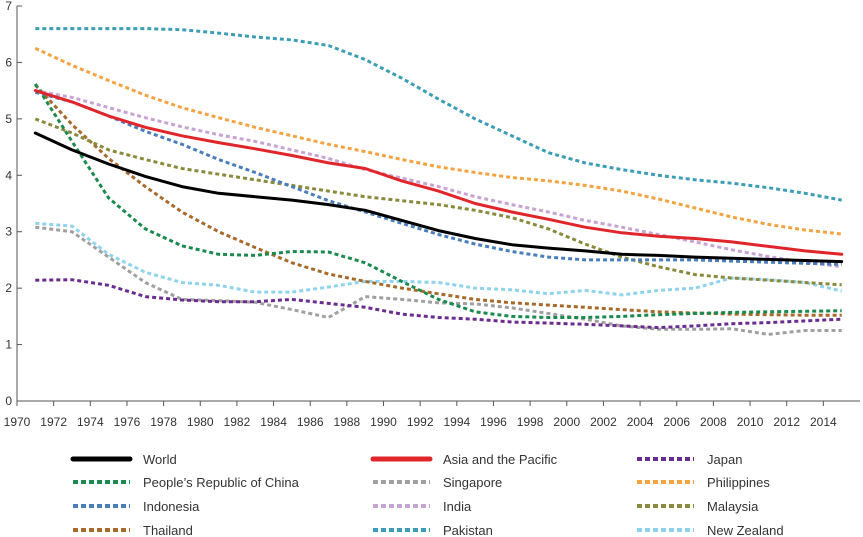  What do you see at coordinates (310, 422) in the screenshot?
I see `x-tick-label: 1986` at bounding box center [310, 422].